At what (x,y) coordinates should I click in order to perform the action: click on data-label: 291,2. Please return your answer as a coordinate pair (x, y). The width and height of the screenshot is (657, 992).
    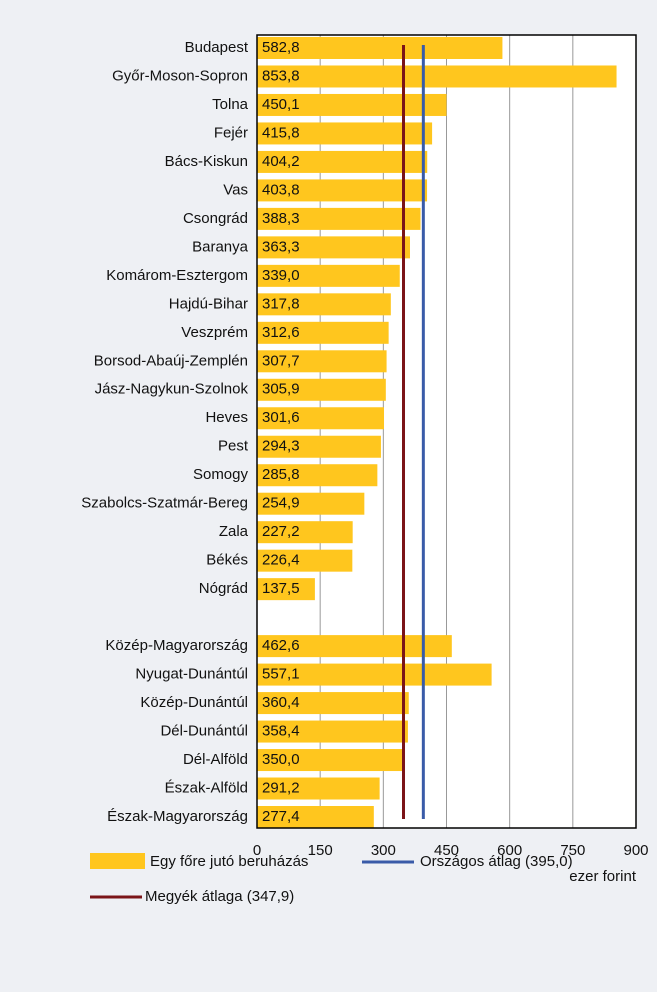
    Looking at the image, I should click on (281, 787).